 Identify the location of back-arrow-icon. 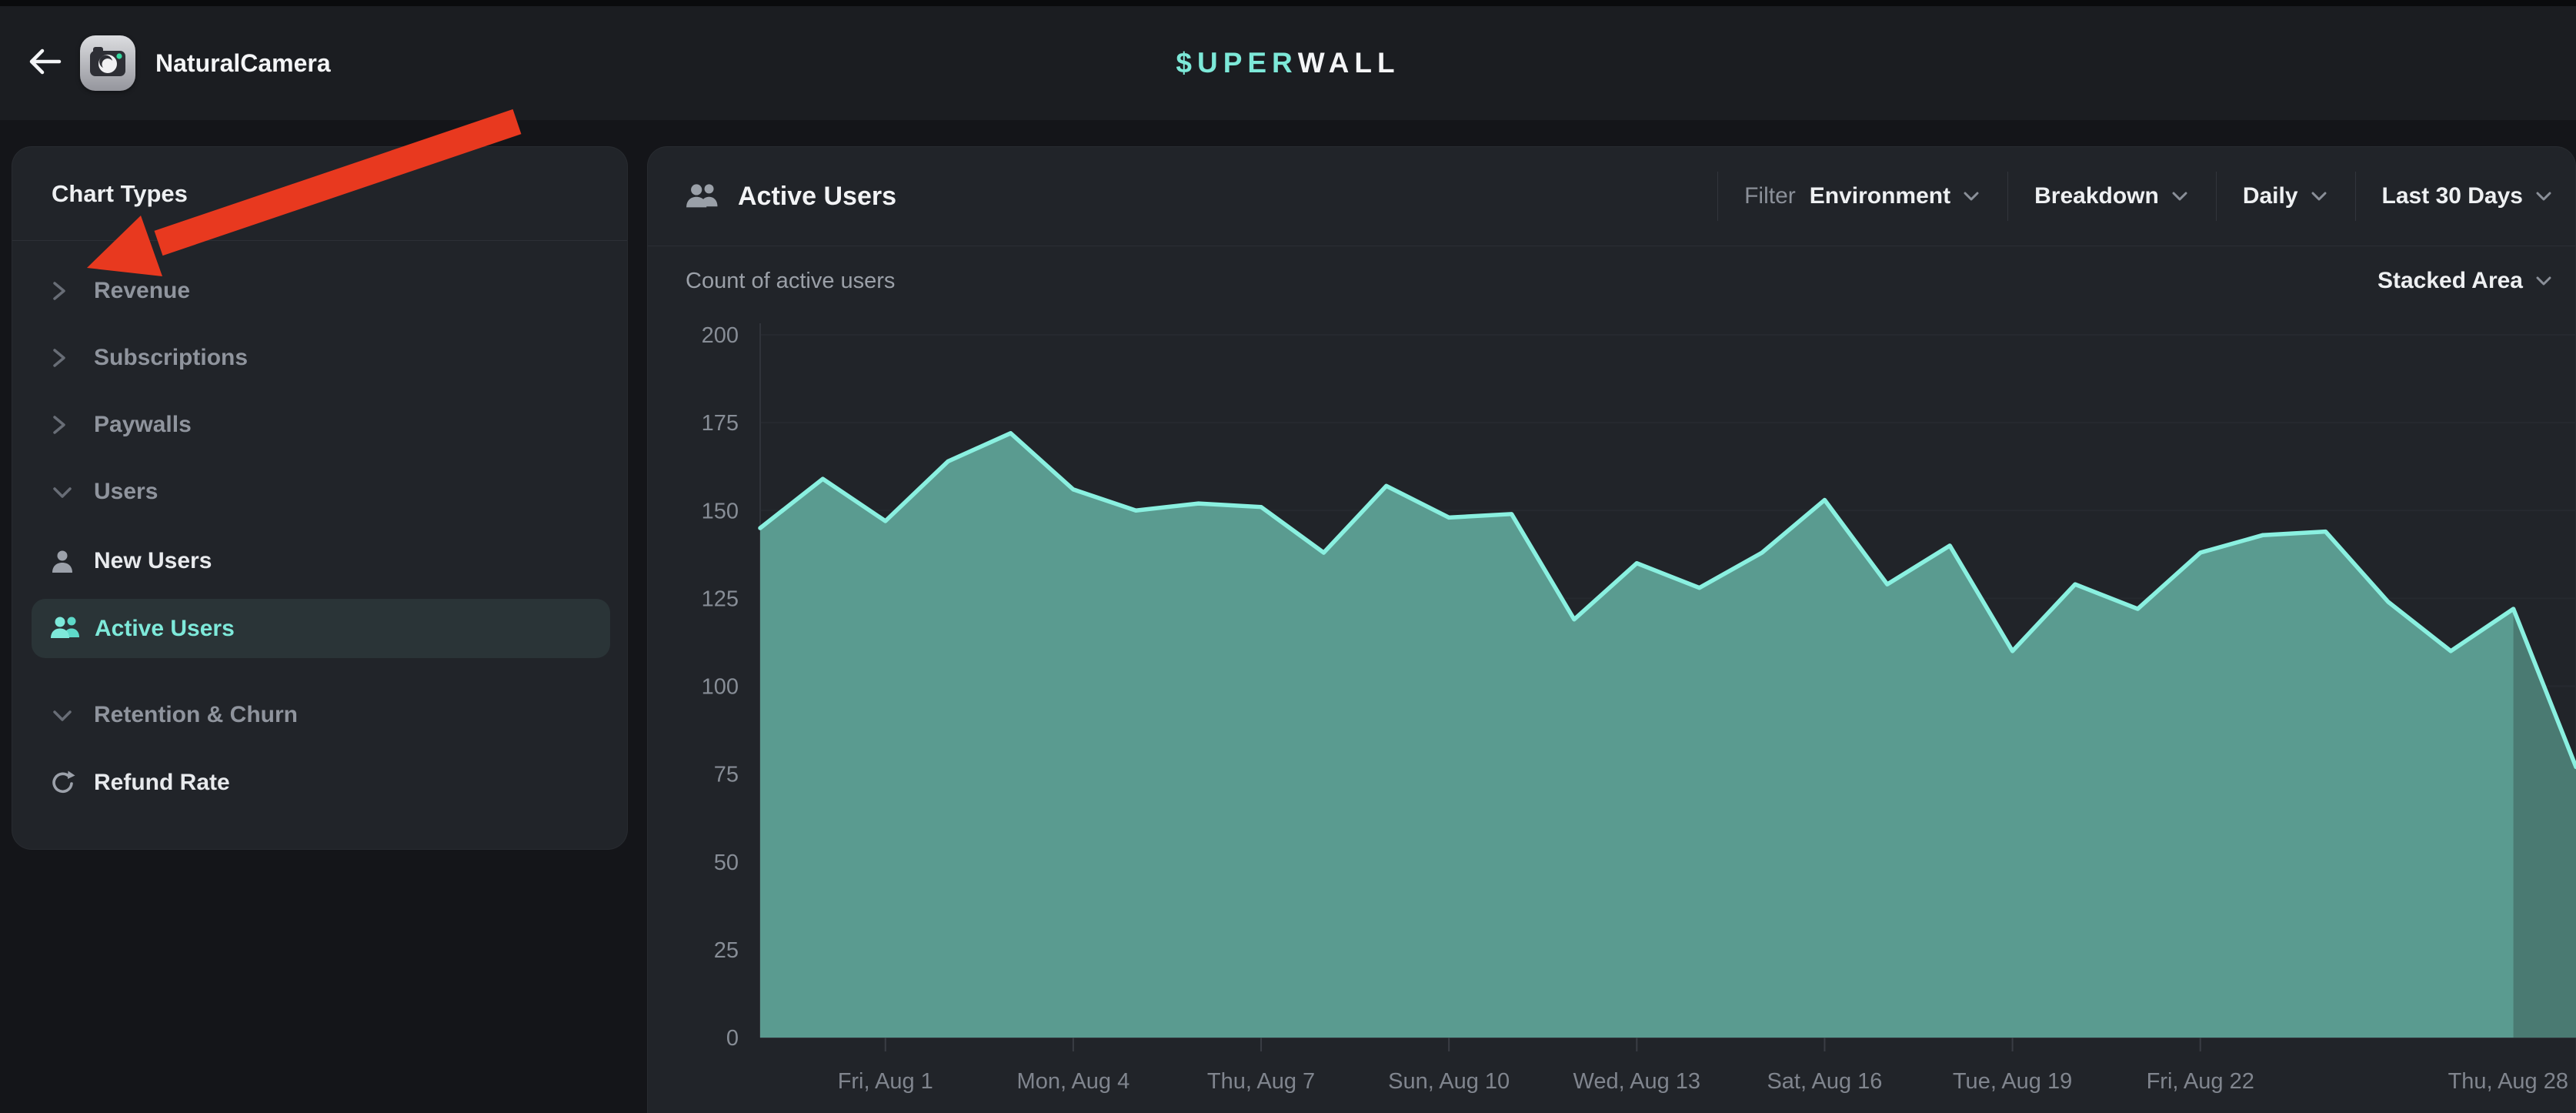
(45, 63).